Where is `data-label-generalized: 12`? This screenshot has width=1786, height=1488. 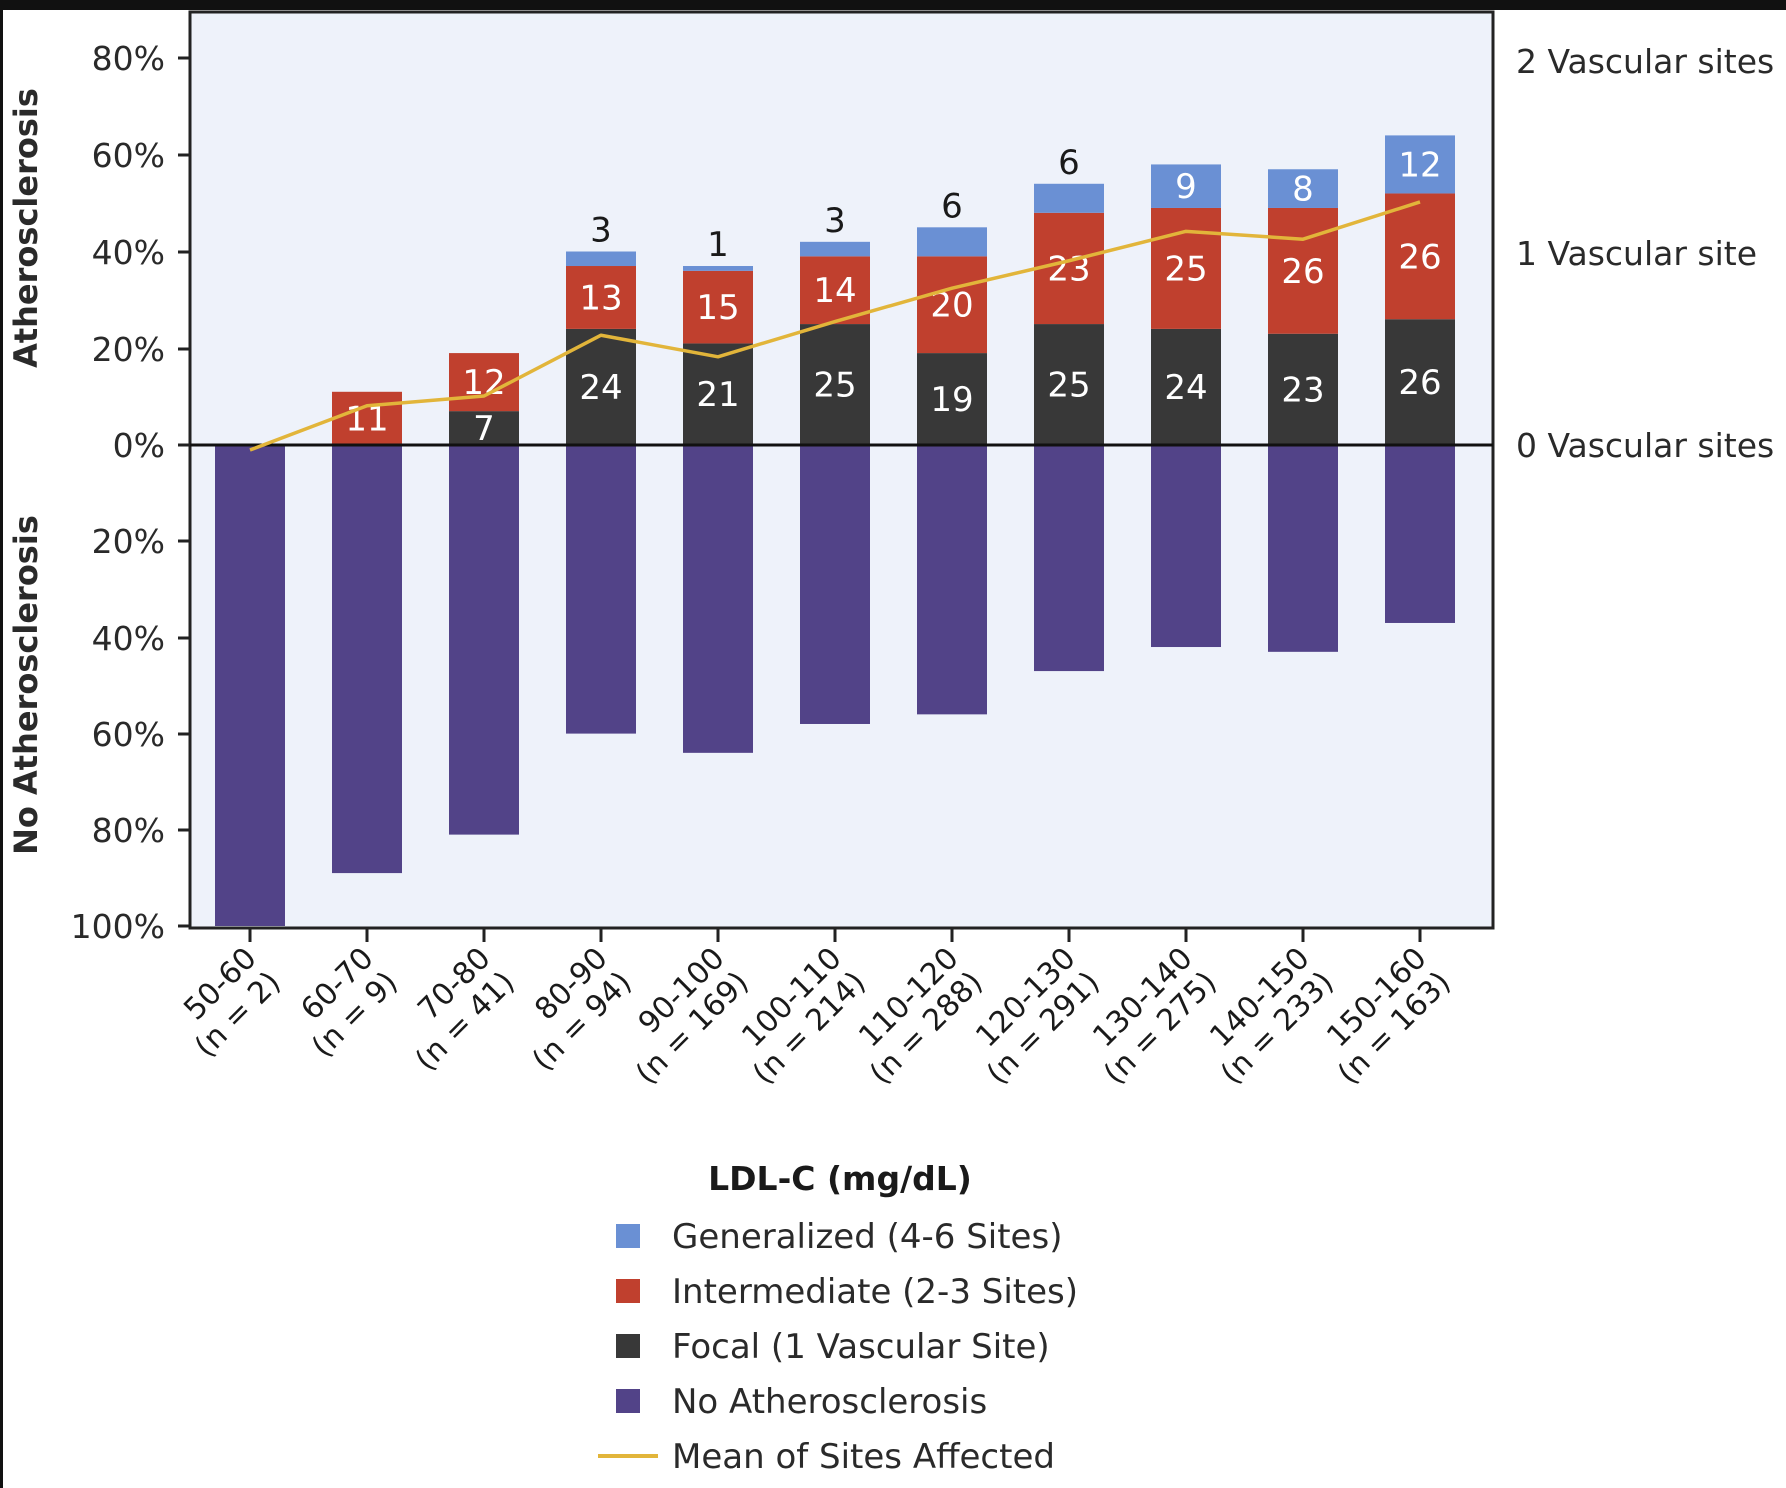 data-label-generalized: 12 is located at coordinates (1419, 165).